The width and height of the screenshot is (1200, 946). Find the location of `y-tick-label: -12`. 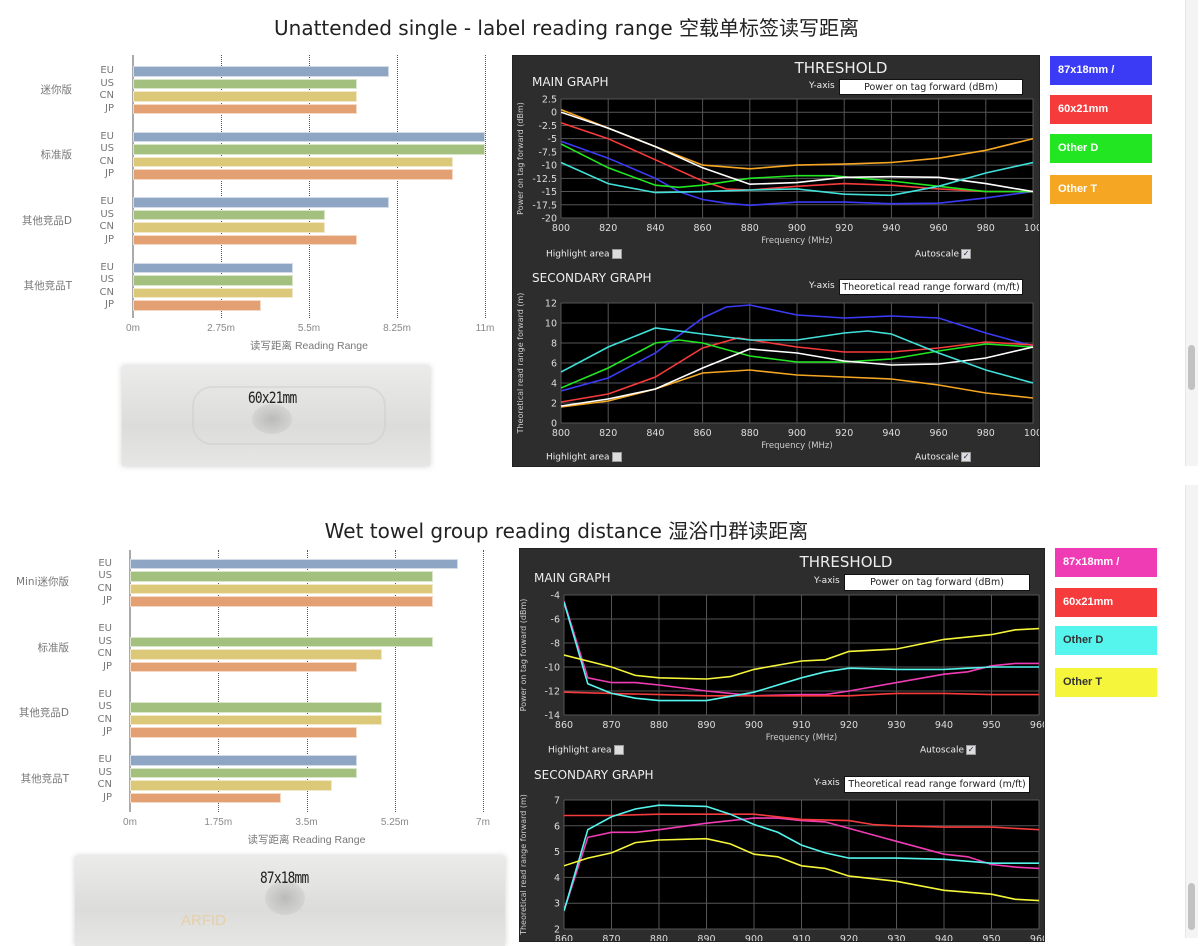

y-tick-label: -12 is located at coordinates (552, 692).